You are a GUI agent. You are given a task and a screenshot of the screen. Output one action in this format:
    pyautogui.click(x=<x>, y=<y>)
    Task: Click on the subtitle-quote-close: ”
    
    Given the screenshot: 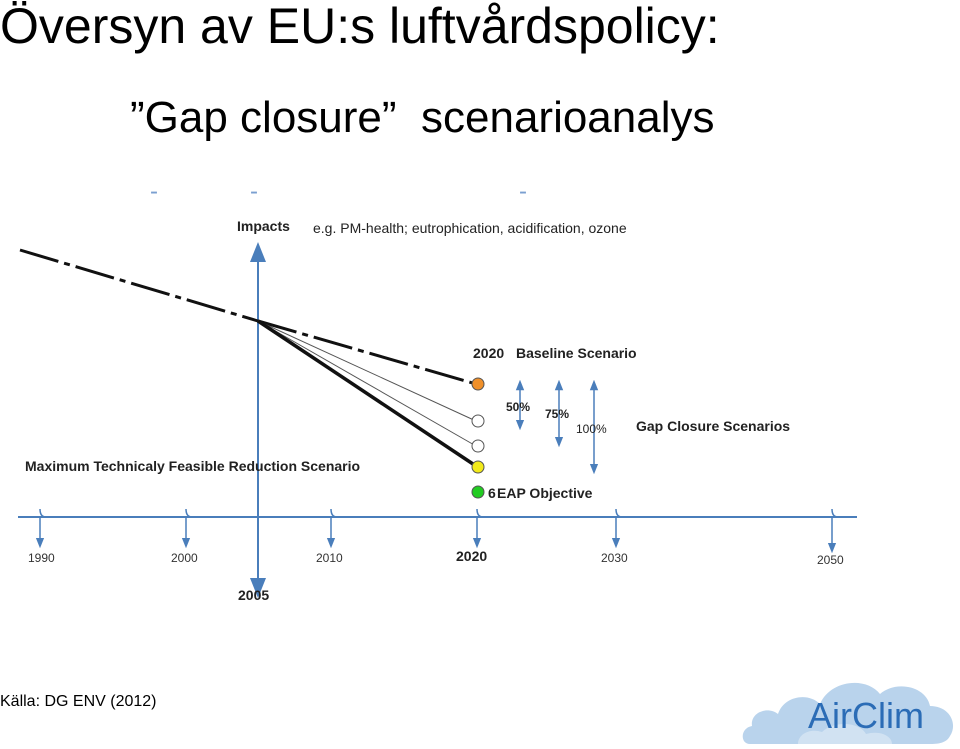 What is the action you would take?
    pyautogui.click(x=389, y=117)
    